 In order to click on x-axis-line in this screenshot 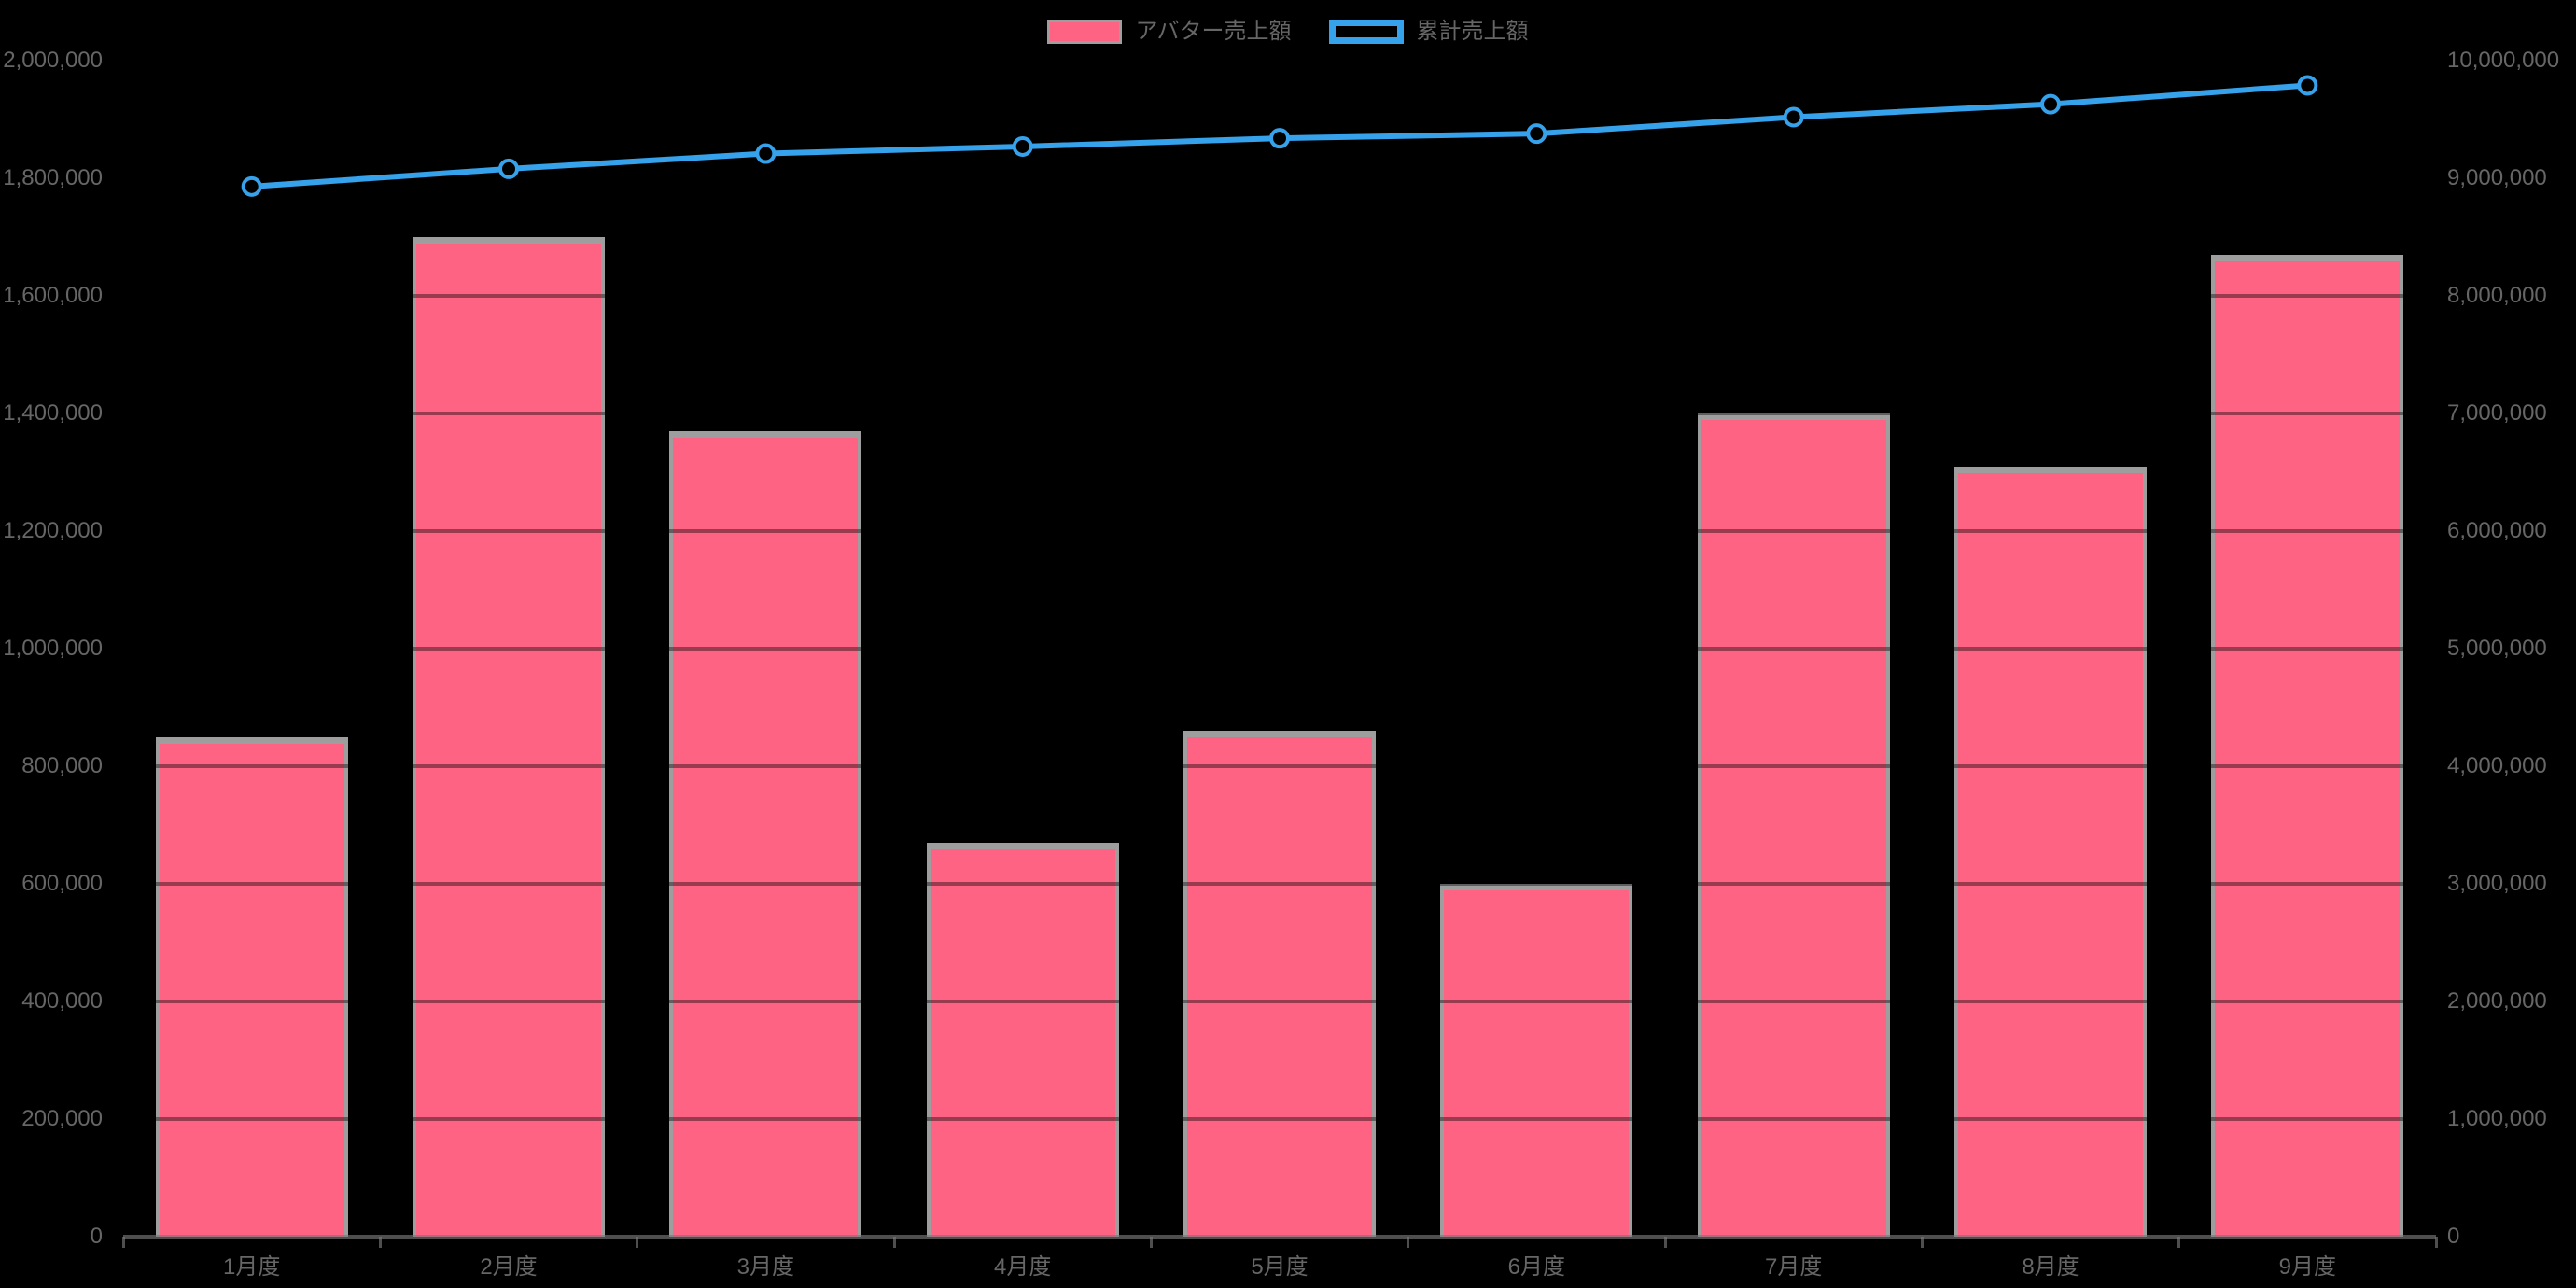, I will do `click(1279, 1237)`.